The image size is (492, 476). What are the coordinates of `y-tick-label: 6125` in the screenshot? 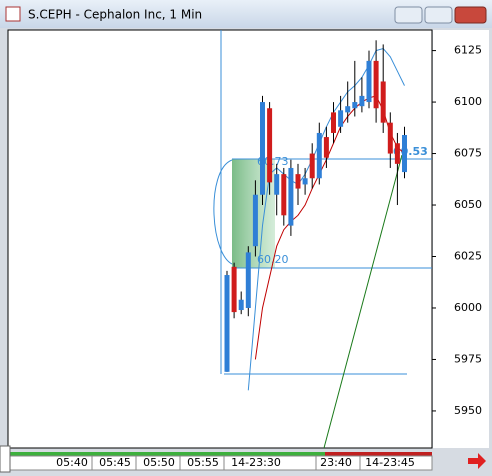 It's located at (468, 50).